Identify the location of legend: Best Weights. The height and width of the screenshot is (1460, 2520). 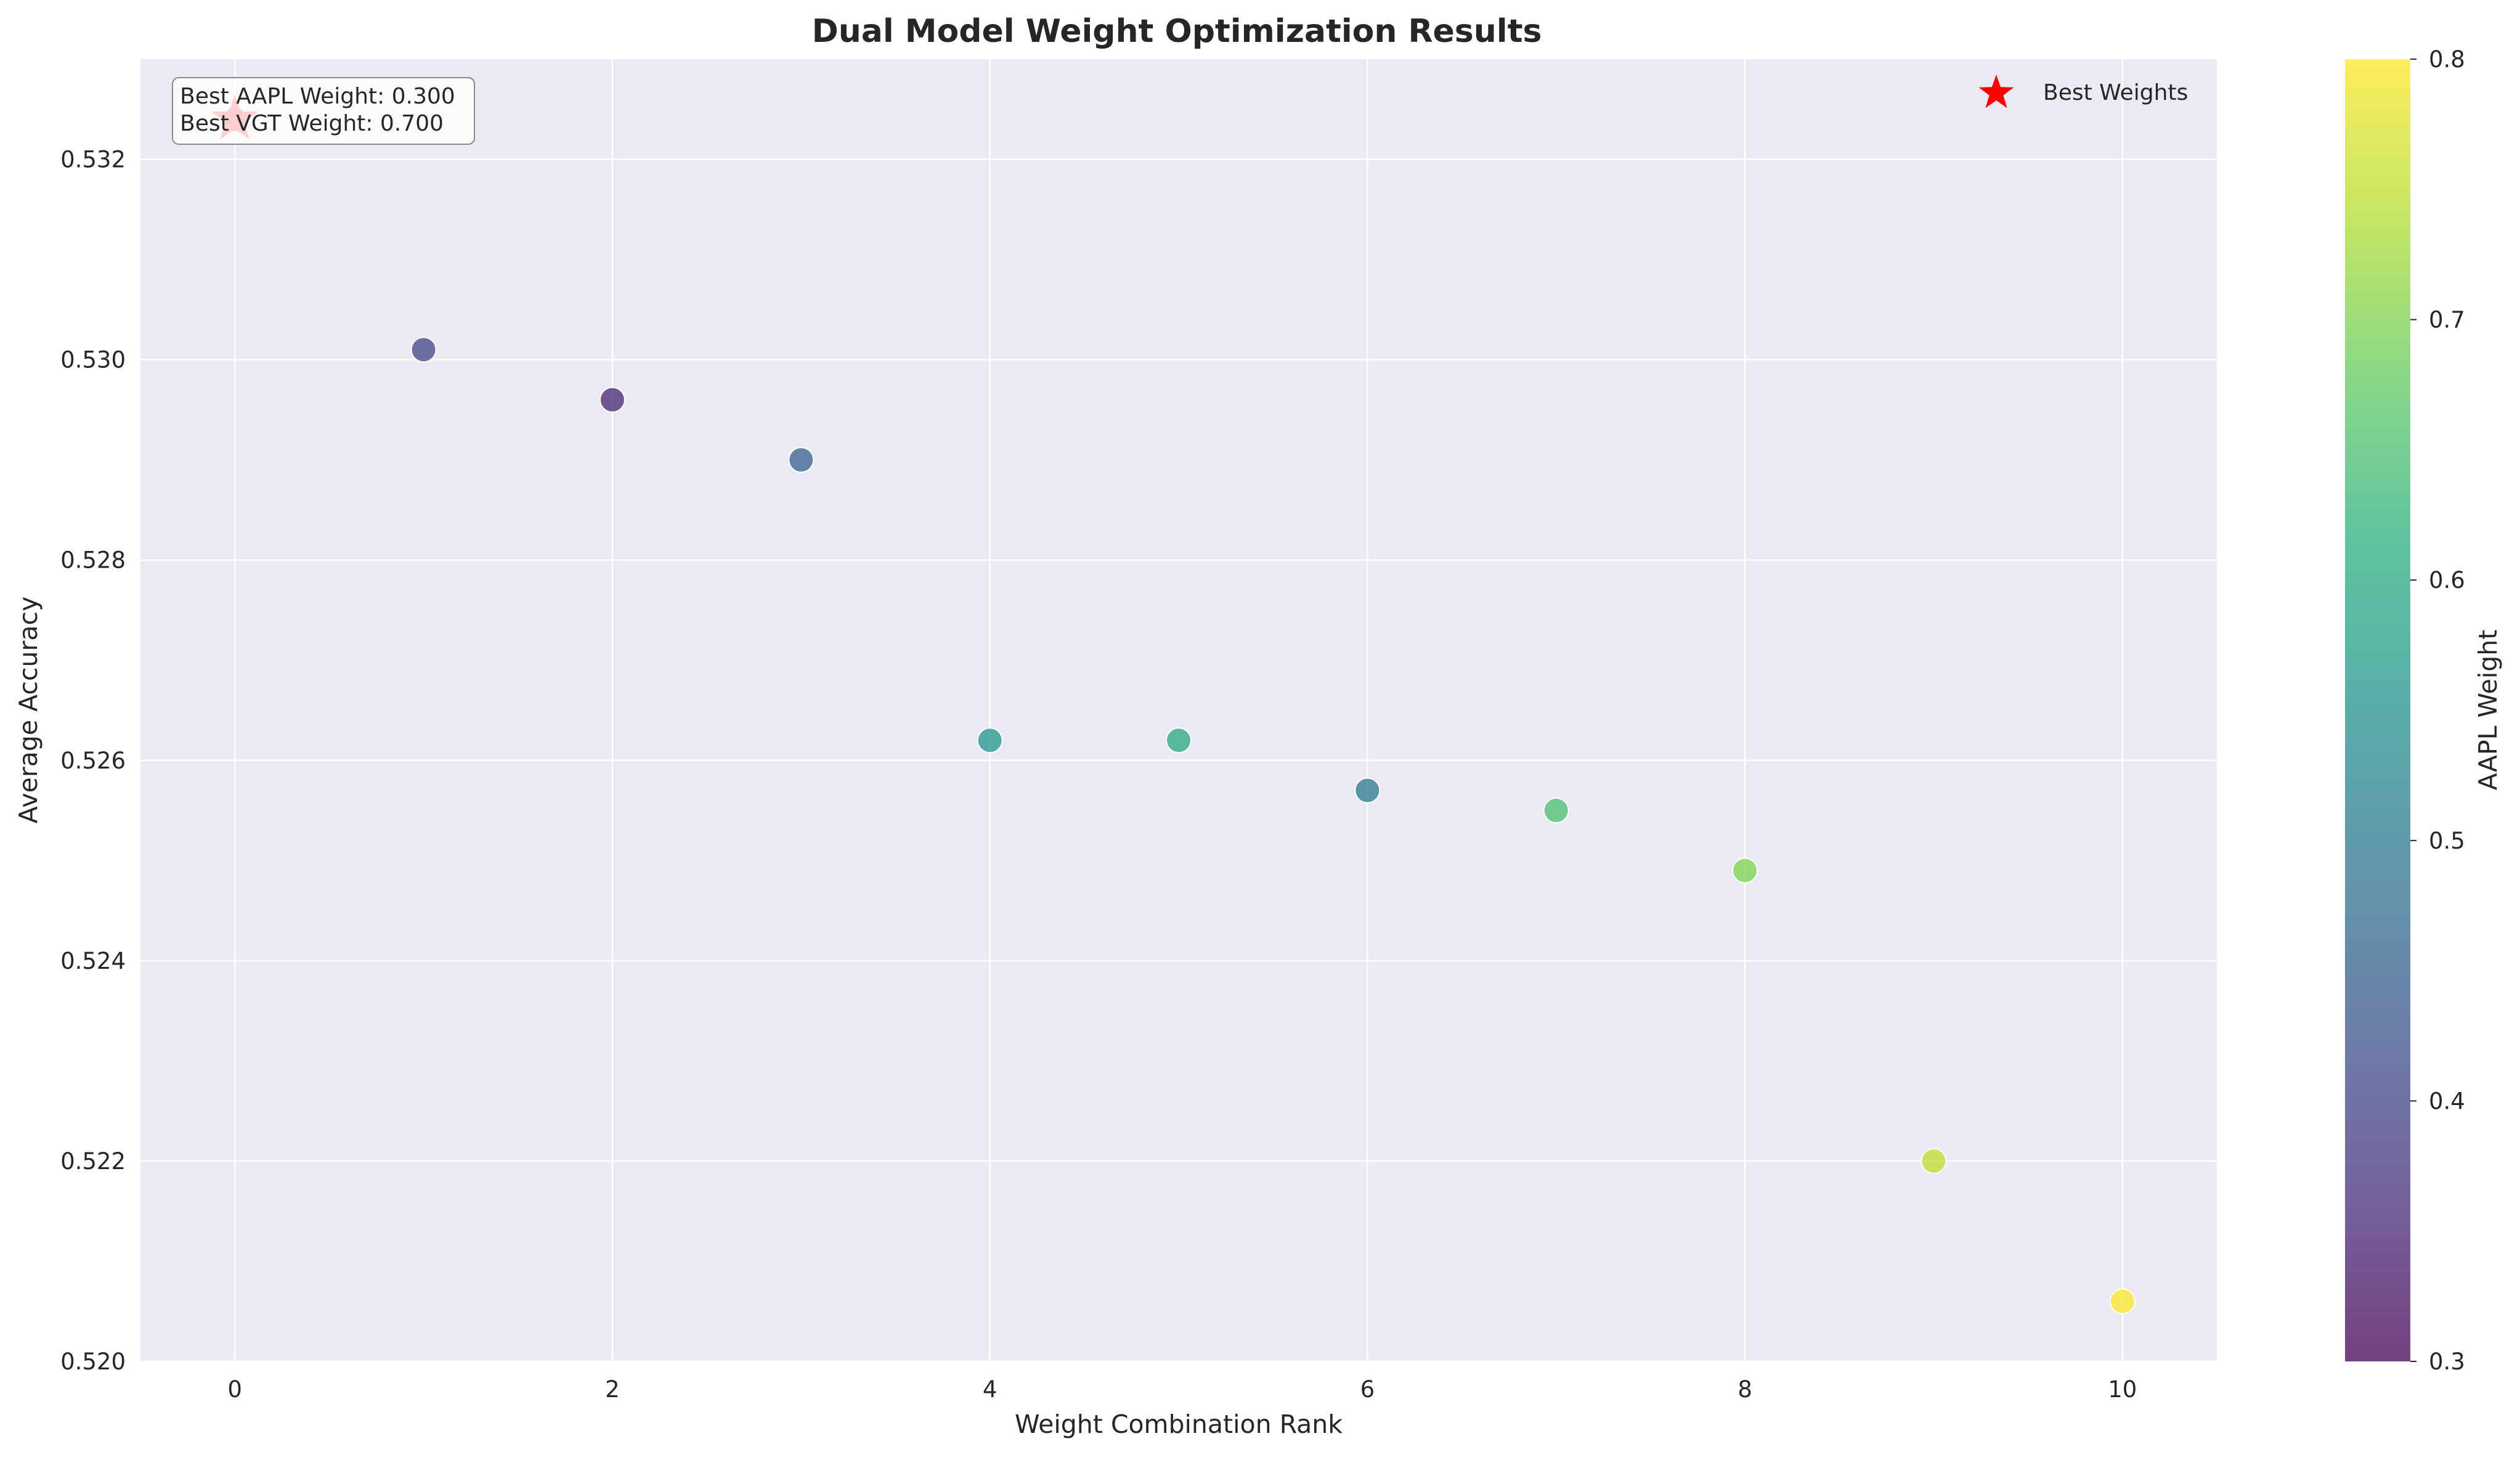
(2083, 92).